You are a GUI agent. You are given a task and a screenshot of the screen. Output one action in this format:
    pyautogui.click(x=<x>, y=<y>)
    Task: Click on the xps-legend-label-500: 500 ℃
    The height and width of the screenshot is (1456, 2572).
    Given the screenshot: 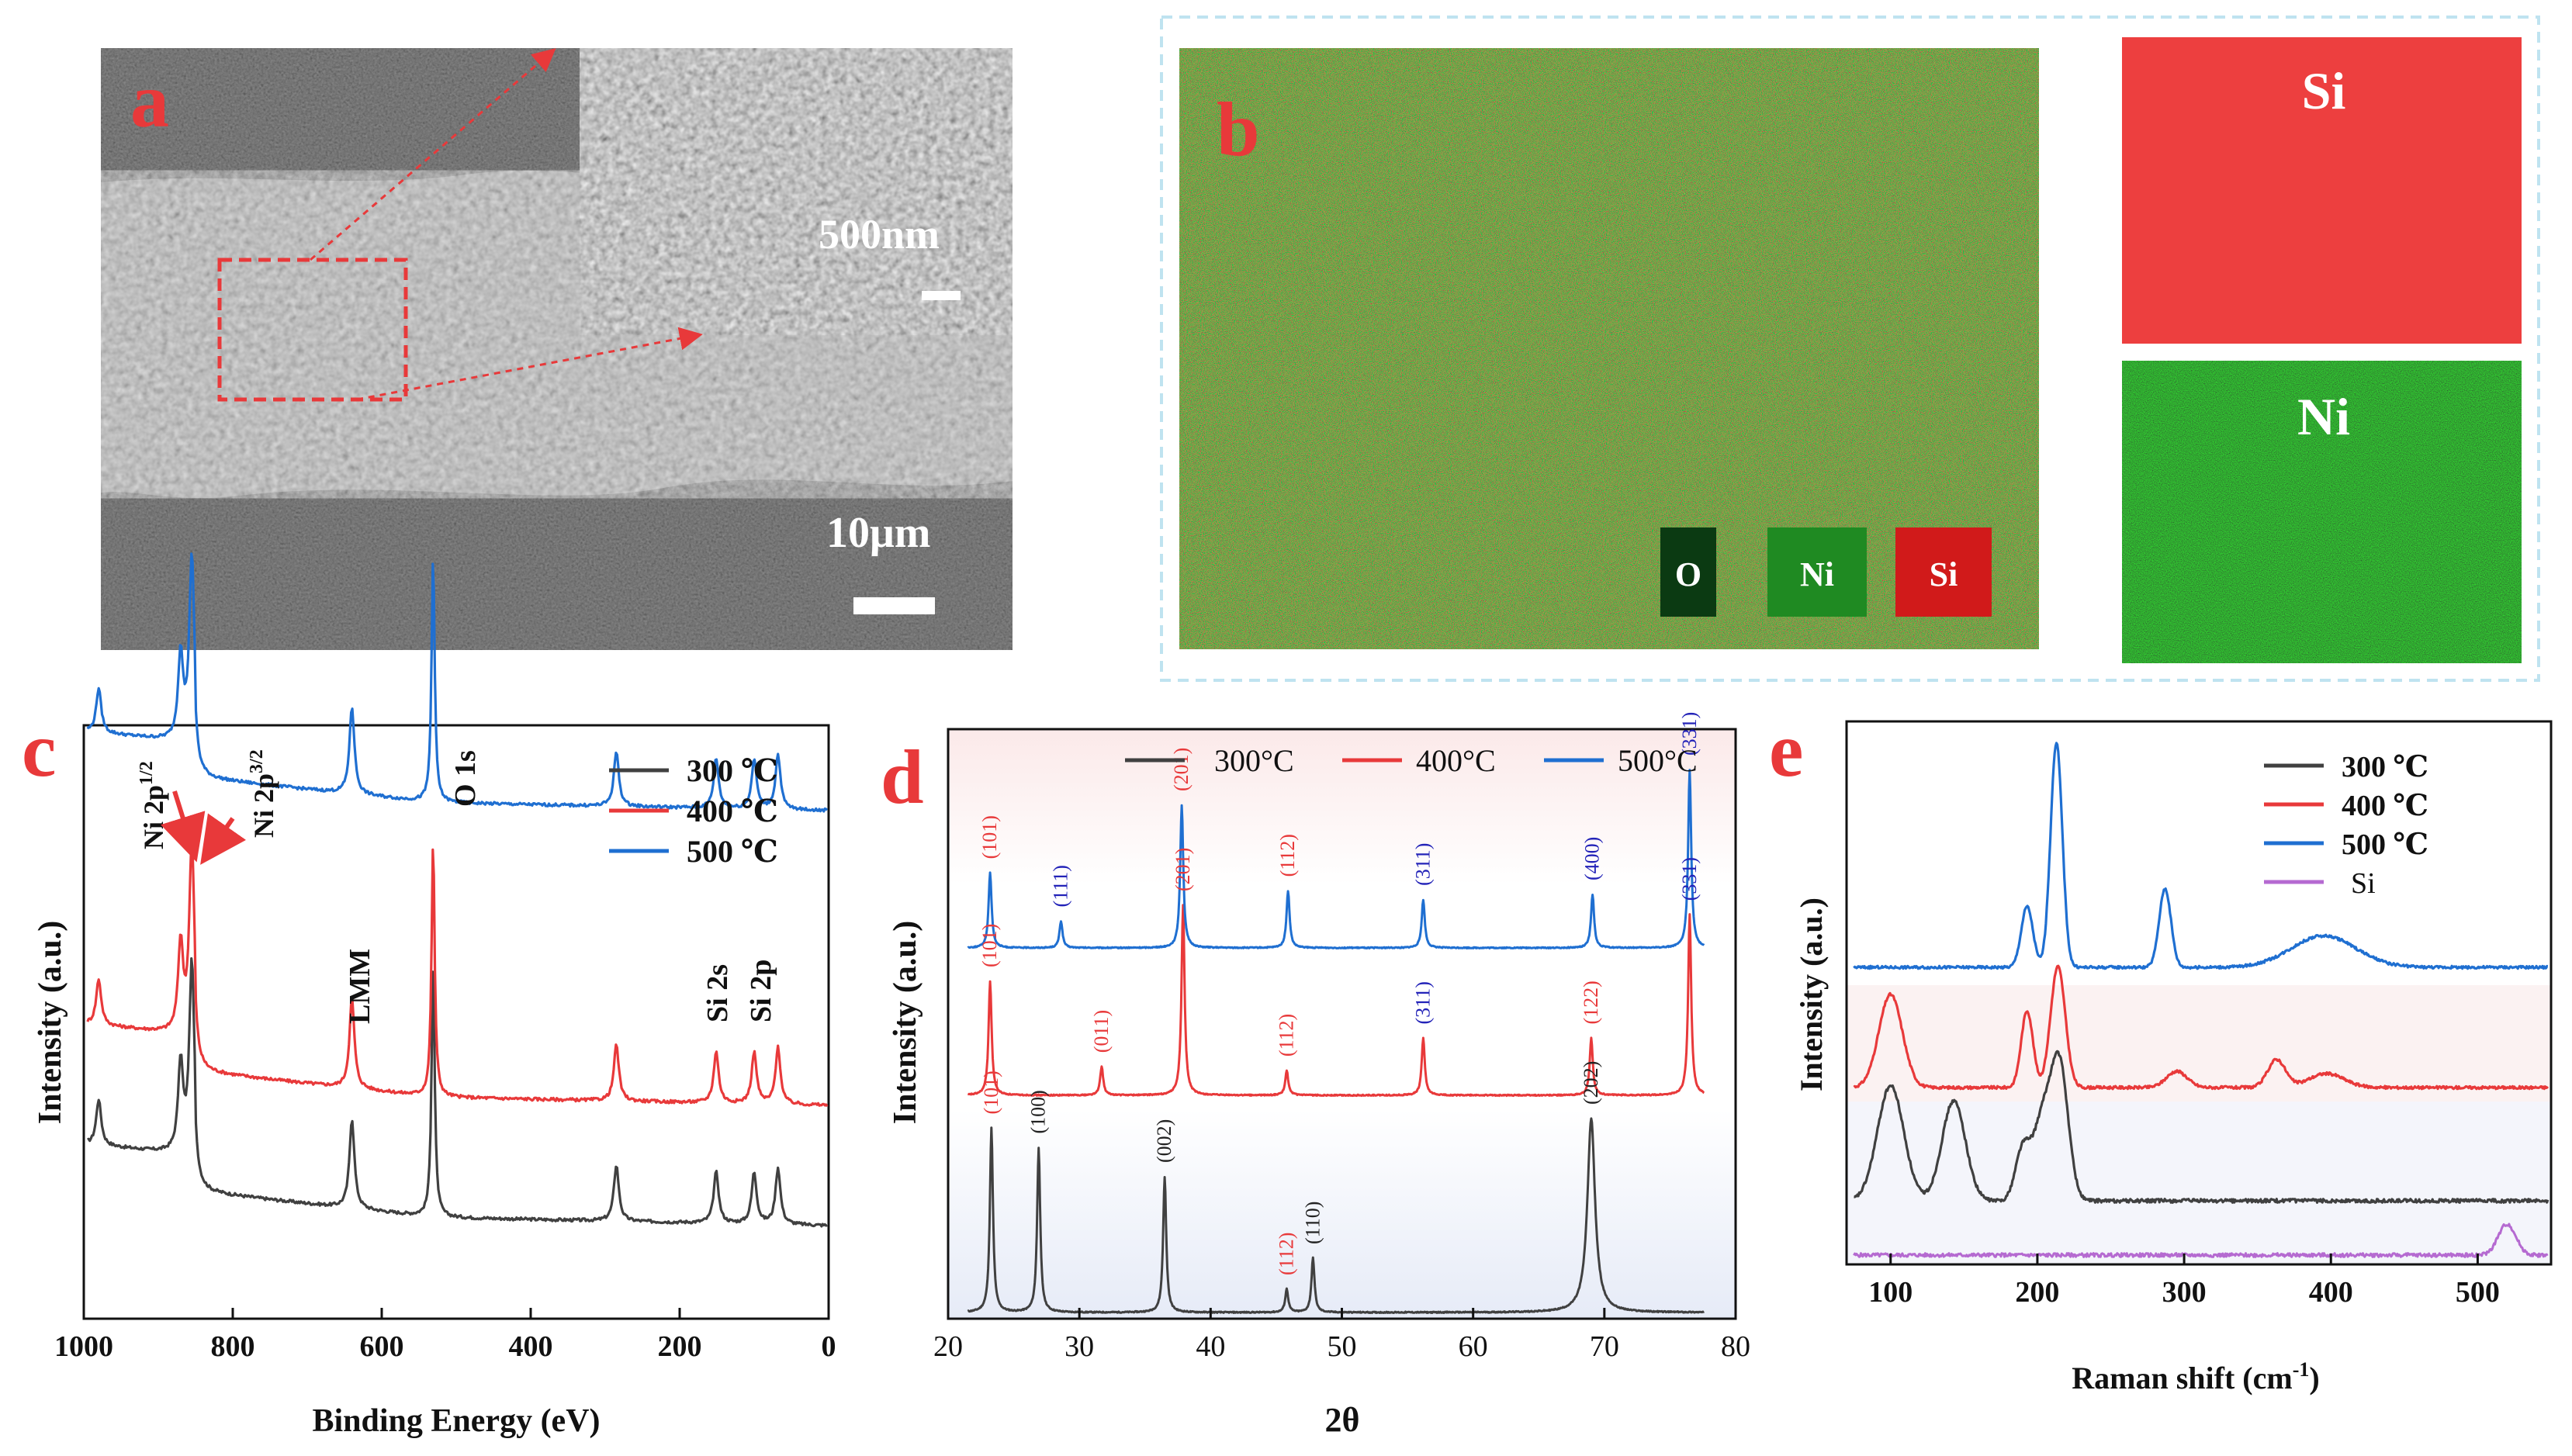 What is the action you would take?
    pyautogui.click(x=733, y=852)
    